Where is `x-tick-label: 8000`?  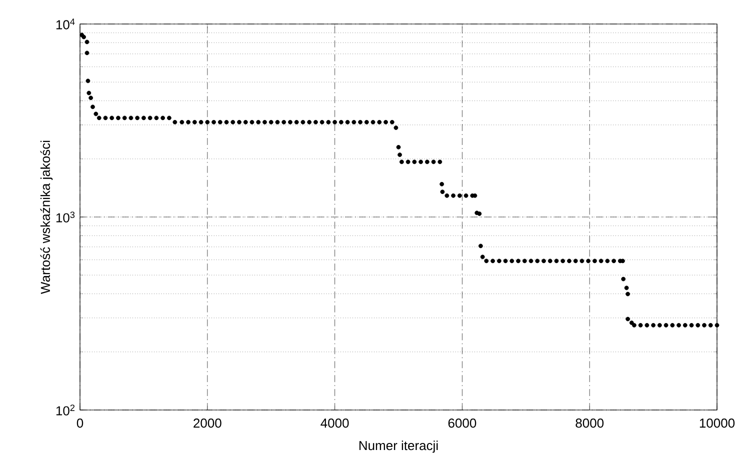
x-tick-label: 8000 is located at coordinates (590, 423).